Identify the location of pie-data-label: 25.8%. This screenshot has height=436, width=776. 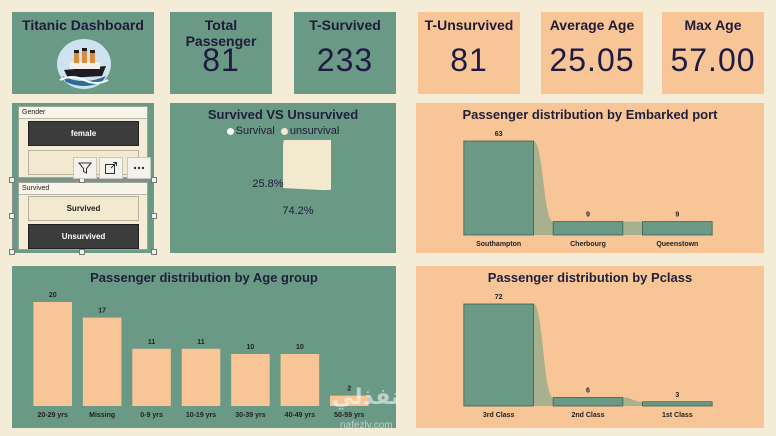
(267, 184).